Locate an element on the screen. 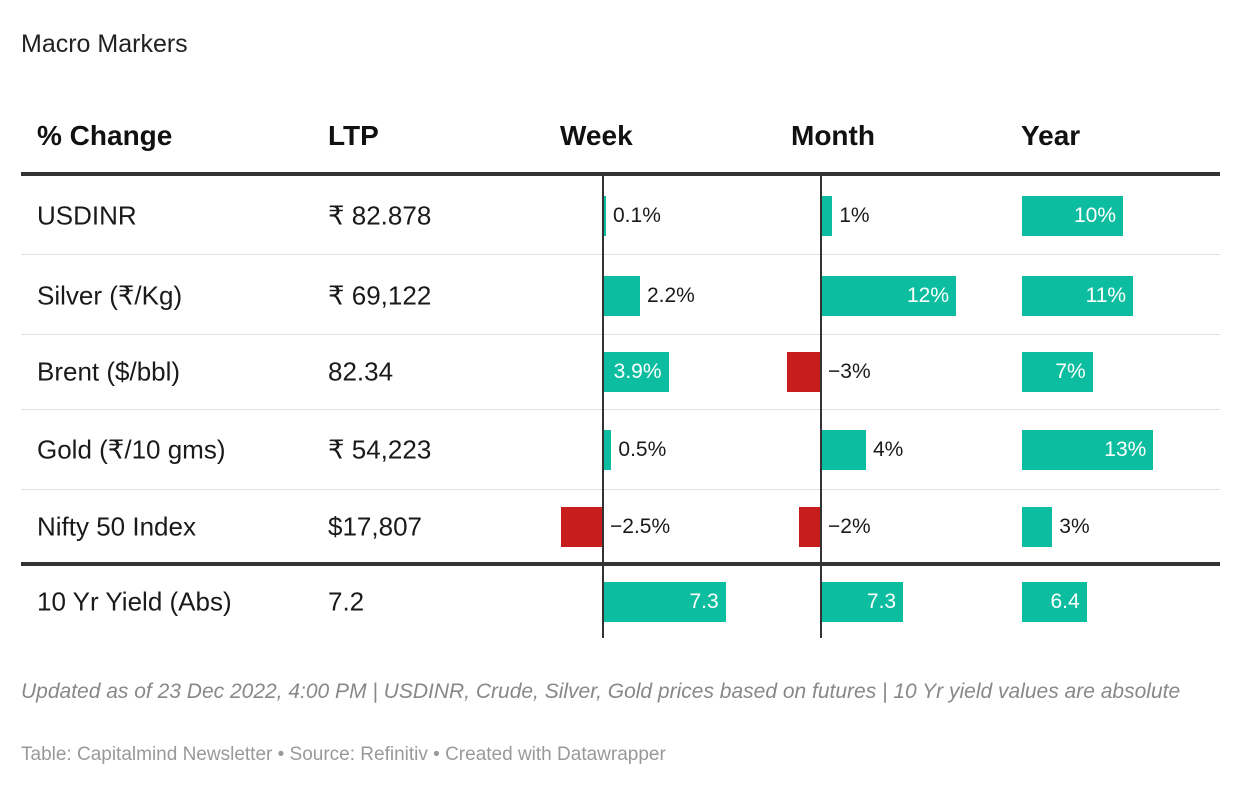 The width and height of the screenshot is (1240, 790). month-value-label: 7.3 is located at coordinates (881, 601).